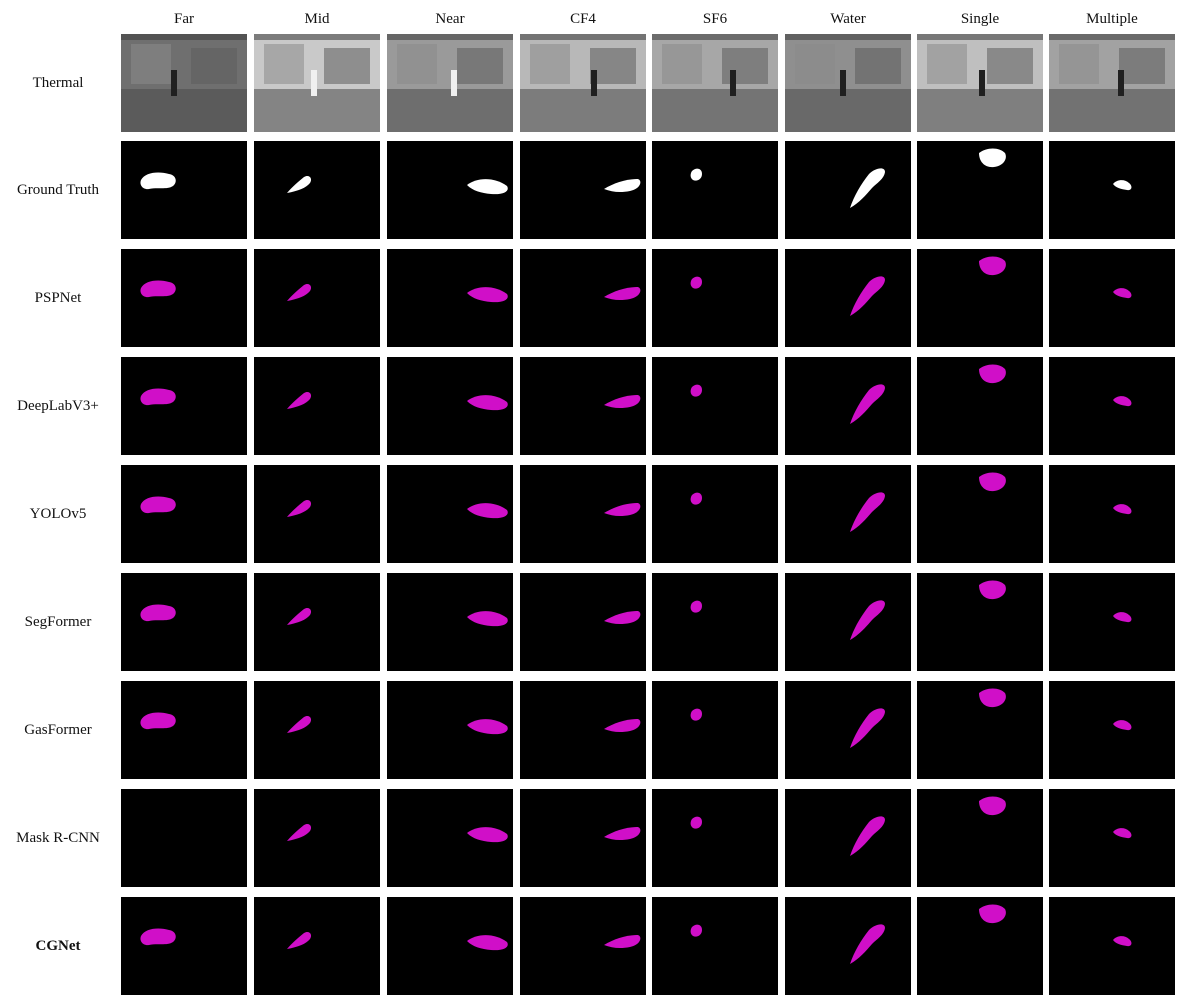 This screenshot has height=1005, width=1190. What do you see at coordinates (184, 298) in the screenshot?
I see `cell-pspnet-far` at bounding box center [184, 298].